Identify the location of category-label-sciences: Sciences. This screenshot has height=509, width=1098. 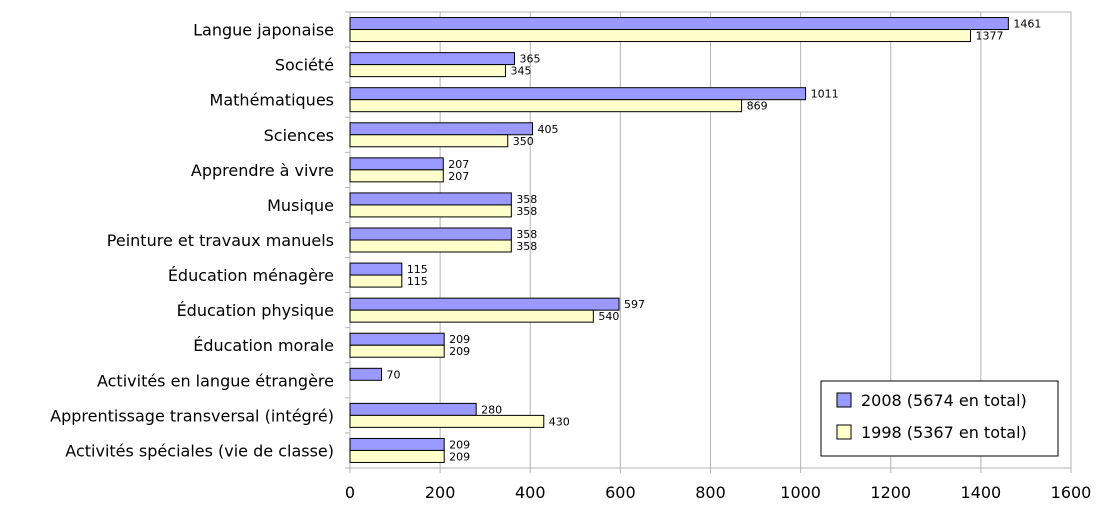
(299, 135).